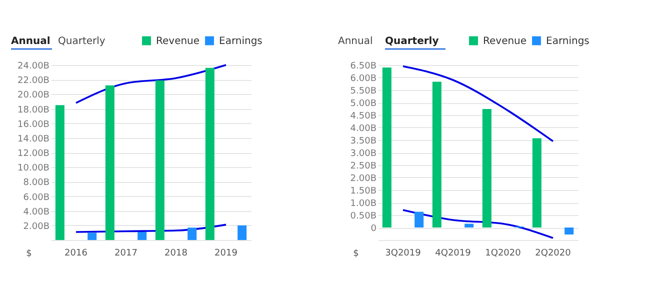 The width and height of the screenshot is (654, 281). I want to click on x-tick-label: 4Q2019, so click(453, 253).